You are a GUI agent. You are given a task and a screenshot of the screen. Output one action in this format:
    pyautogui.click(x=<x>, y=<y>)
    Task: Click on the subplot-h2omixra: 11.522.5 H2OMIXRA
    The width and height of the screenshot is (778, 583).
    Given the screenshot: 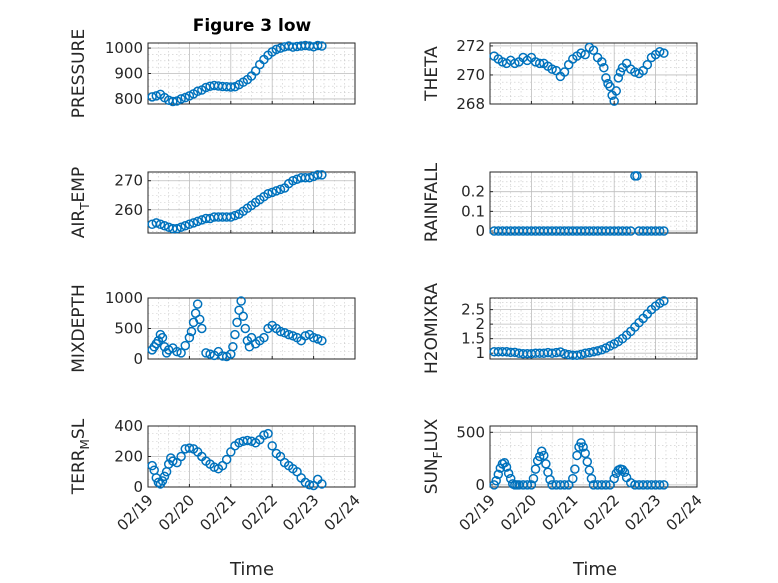 What is the action you would take?
    pyautogui.click(x=560, y=328)
    